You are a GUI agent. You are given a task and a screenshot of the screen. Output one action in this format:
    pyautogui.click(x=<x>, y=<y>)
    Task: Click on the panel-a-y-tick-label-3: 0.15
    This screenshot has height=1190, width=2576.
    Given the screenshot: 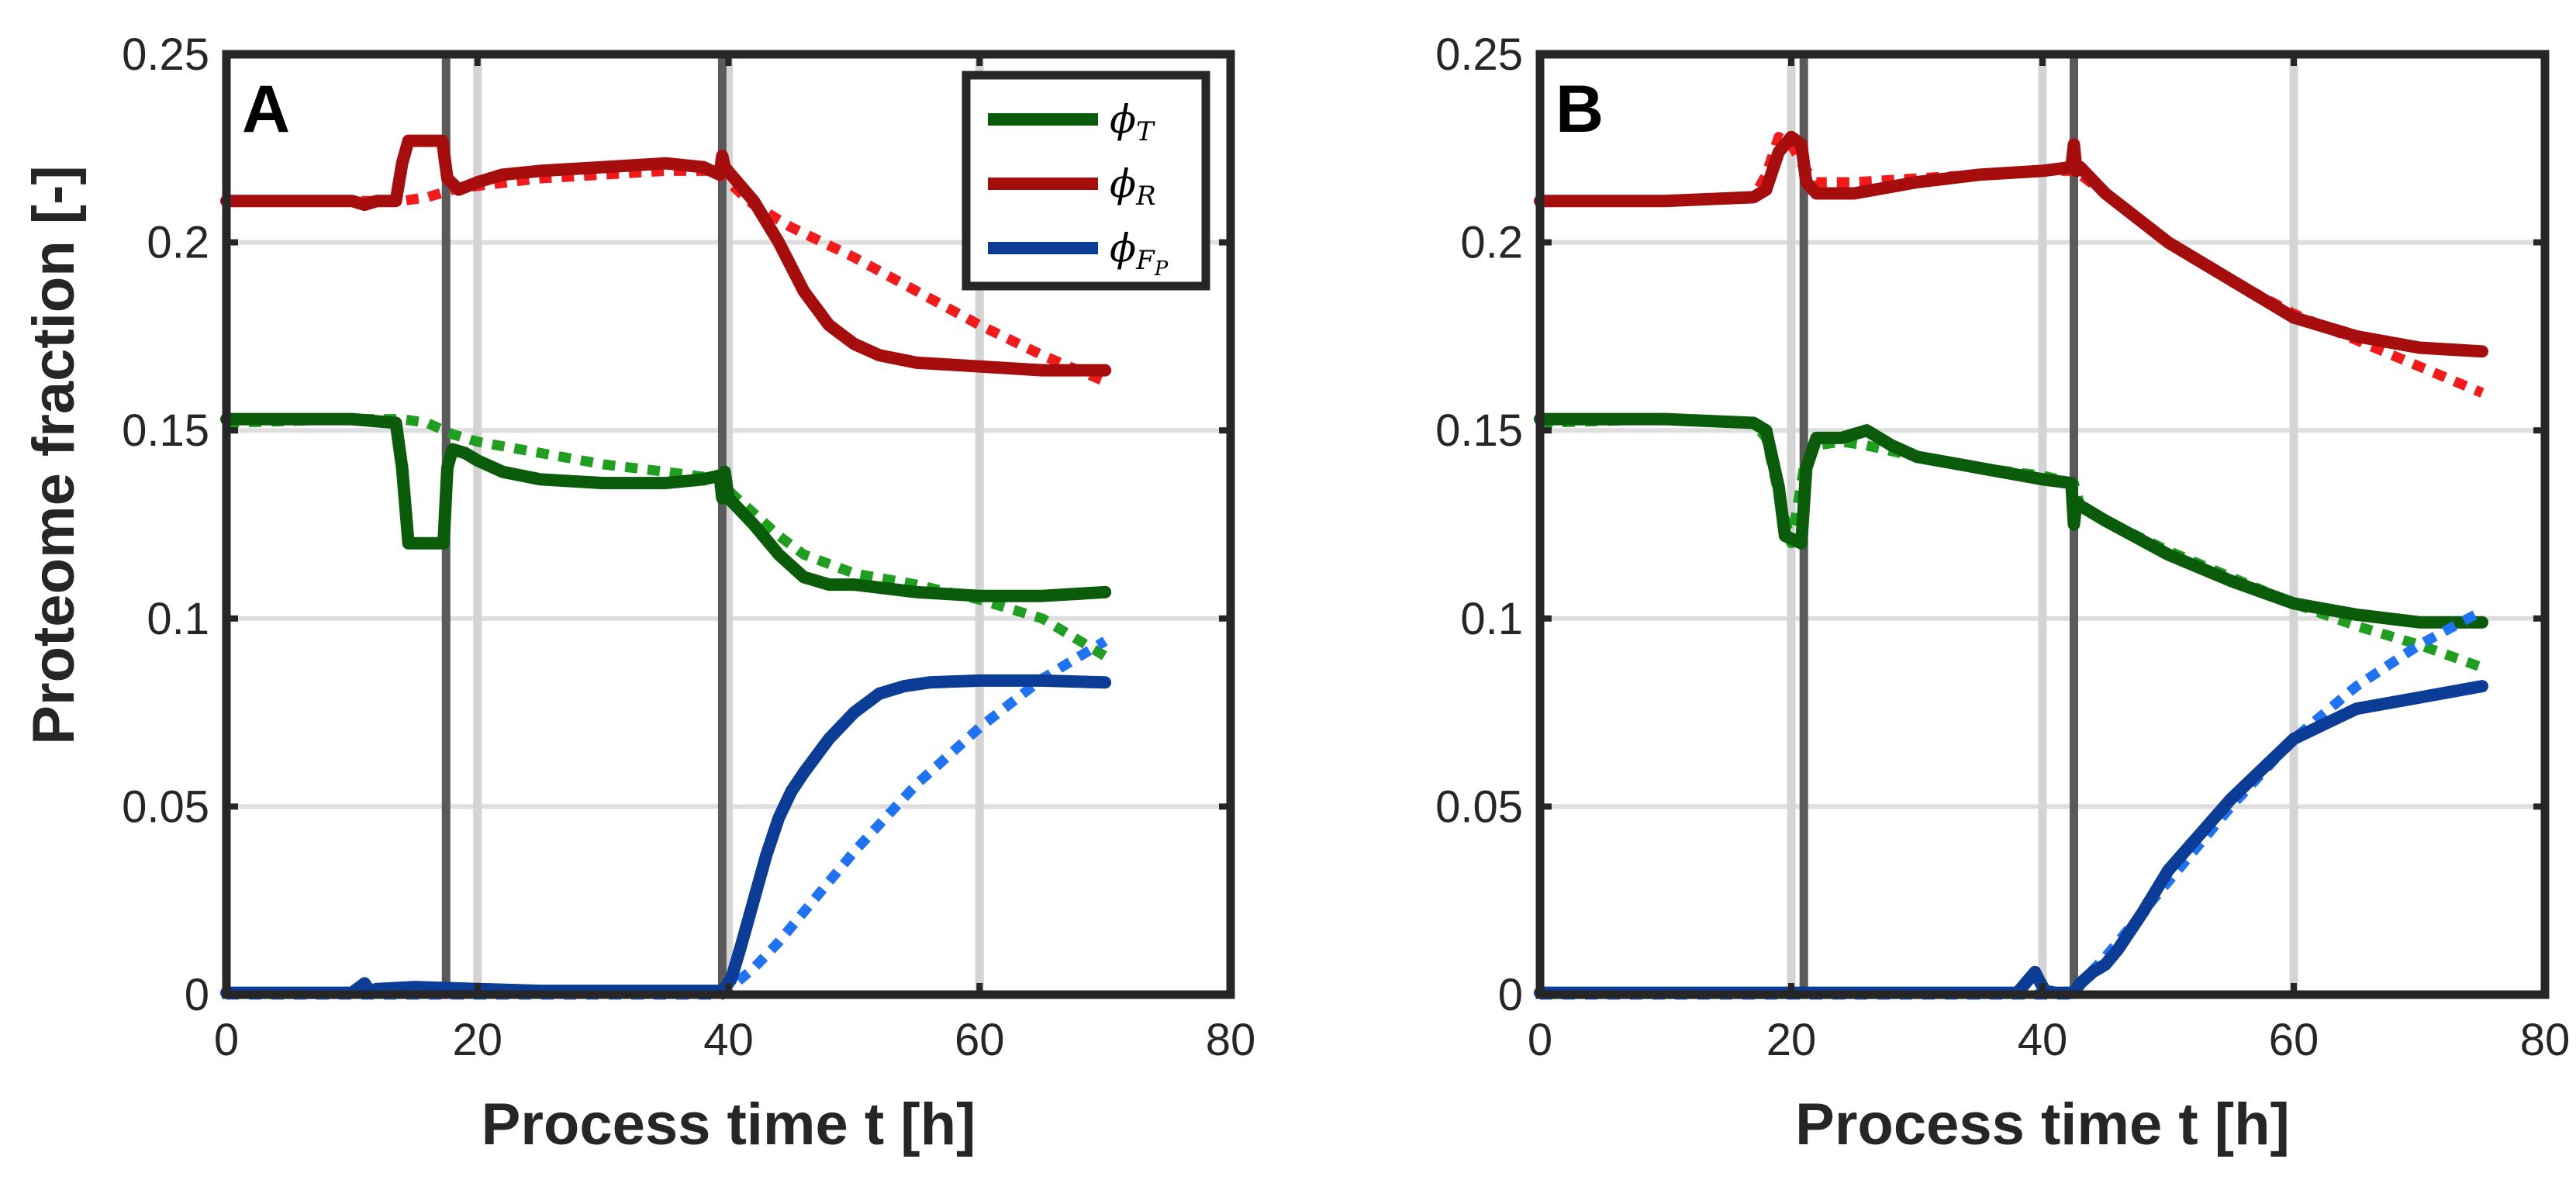 What is the action you would take?
    pyautogui.click(x=165, y=431)
    